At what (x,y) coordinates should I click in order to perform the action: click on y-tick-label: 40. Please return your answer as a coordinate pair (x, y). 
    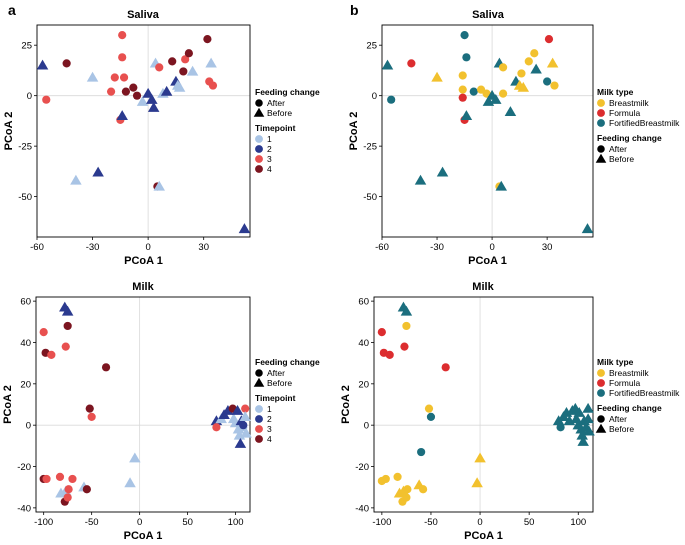
    Looking at the image, I should click on (25, 343).